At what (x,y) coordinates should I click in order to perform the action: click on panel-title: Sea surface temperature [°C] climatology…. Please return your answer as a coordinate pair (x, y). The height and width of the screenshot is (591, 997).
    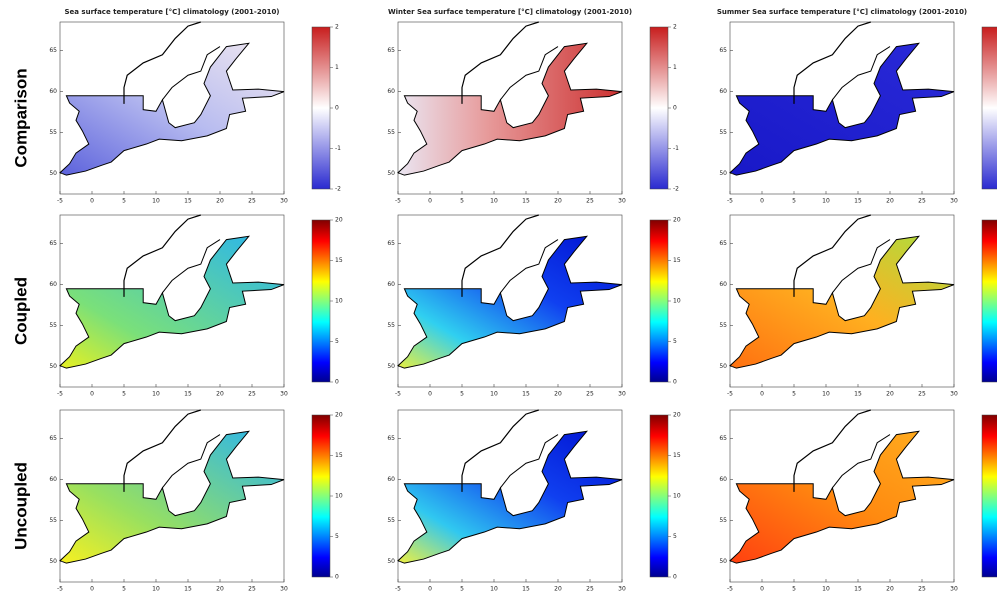
    Looking at the image, I should click on (171, 12).